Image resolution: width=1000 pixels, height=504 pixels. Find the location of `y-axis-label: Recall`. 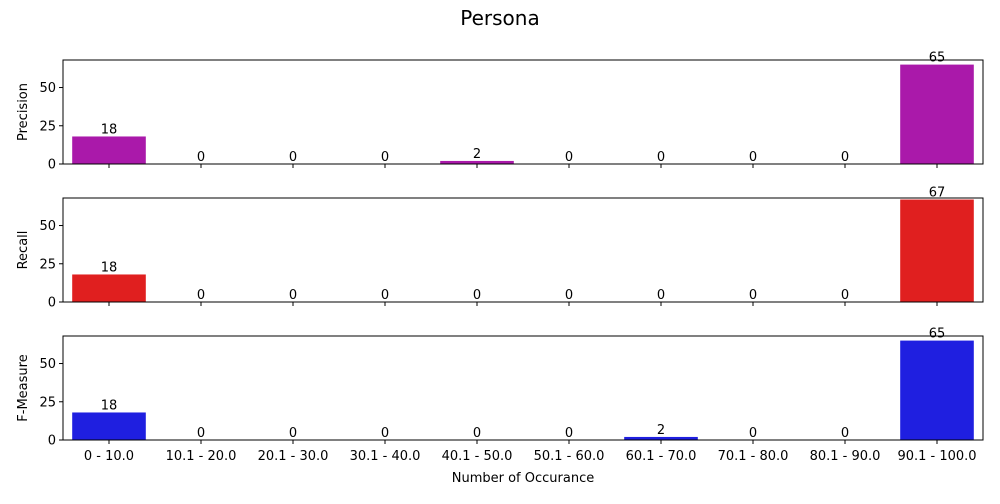

y-axis-label: Recall is located at coordinates (23, 250).